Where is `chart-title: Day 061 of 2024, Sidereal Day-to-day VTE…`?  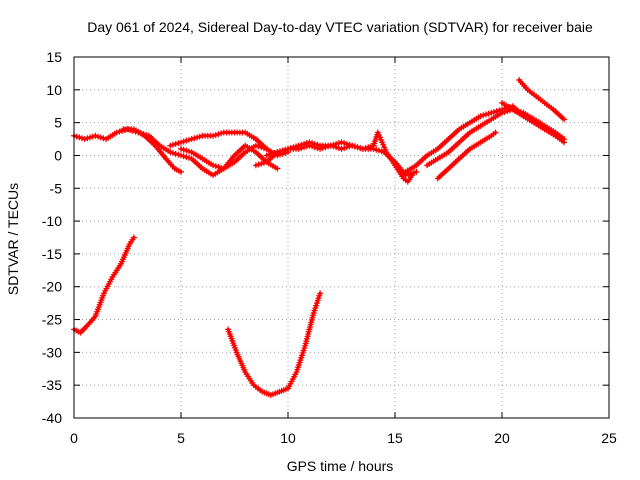
chart-title: Day 061 of 2024, Sidereal Day-to-day VTE… is located at coordinates (340, 27).